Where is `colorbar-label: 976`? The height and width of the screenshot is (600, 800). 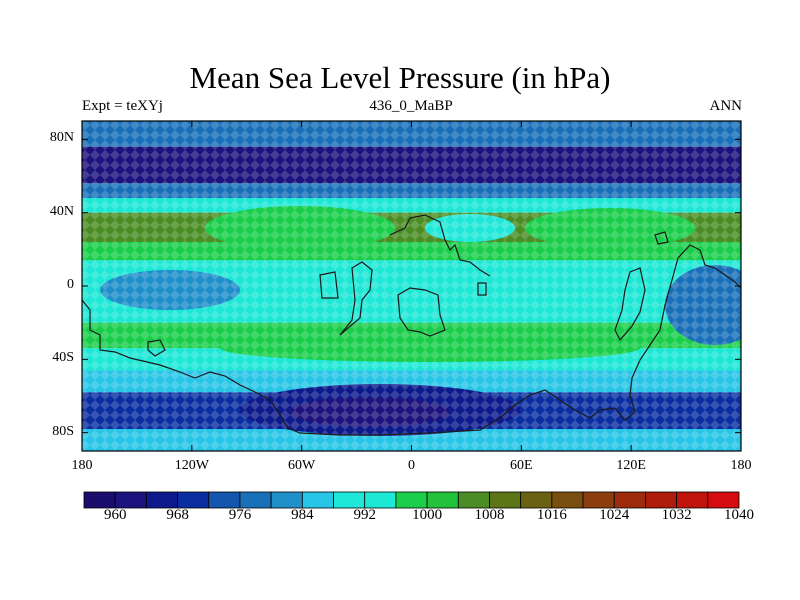 colorbar-label: 976 is located at coordinates (240, 515).